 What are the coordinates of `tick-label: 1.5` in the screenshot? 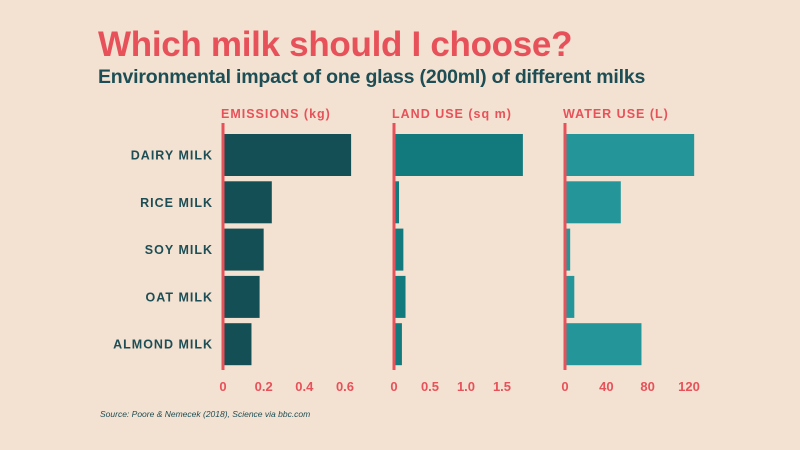 It's located at (502, 386).